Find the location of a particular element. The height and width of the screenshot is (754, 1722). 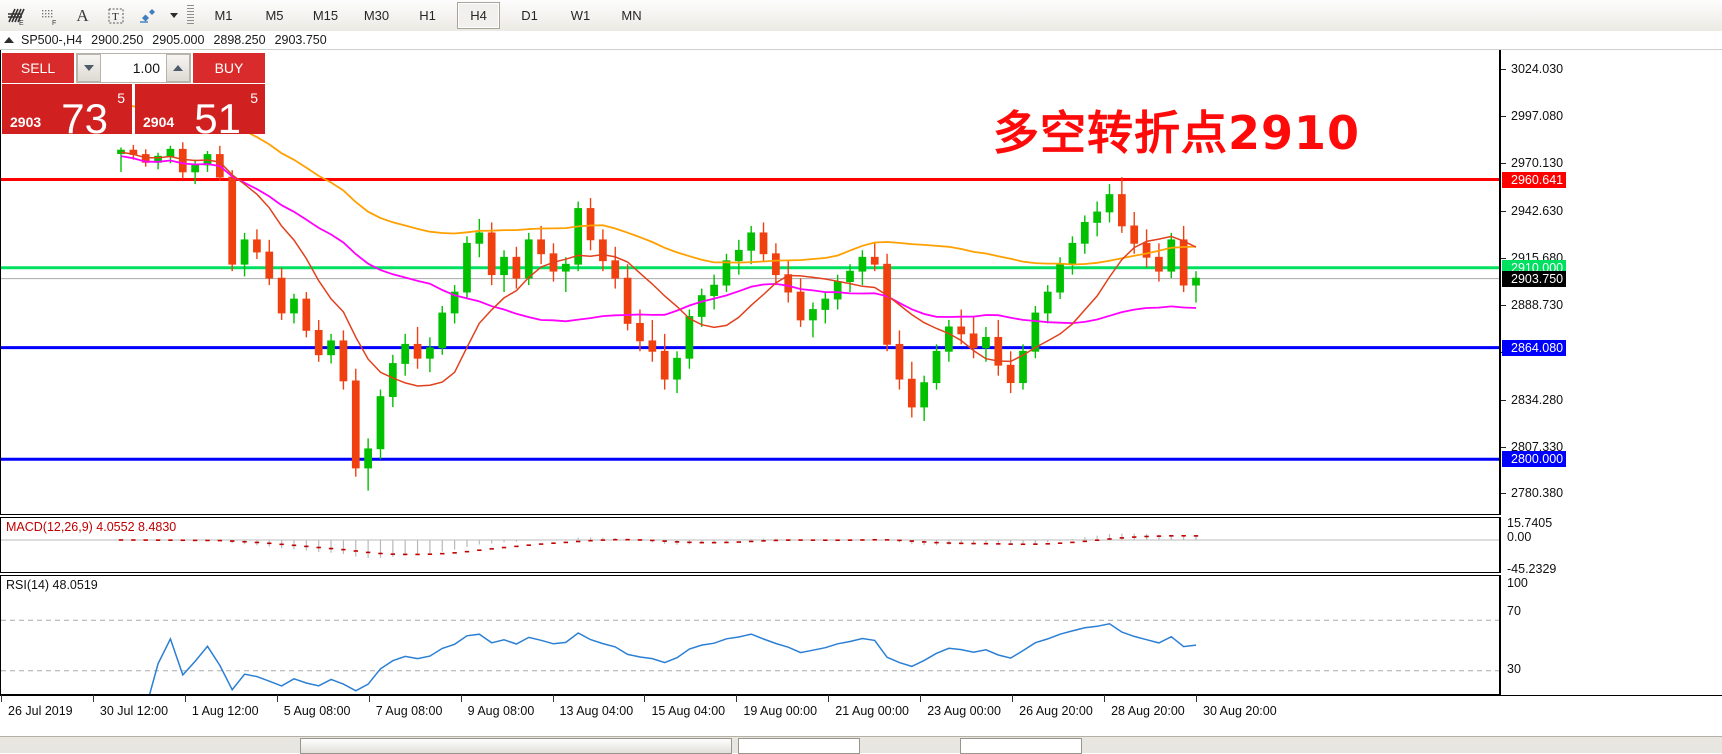

sell-price-big: 73 is located at coordinates (84, 118).